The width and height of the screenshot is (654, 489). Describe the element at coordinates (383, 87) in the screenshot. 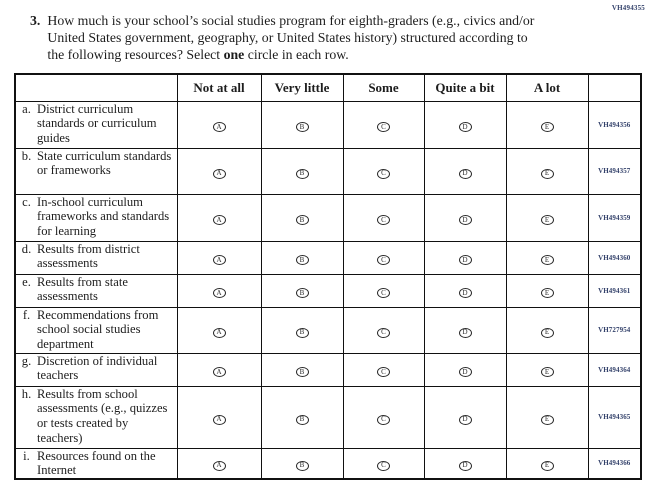

I see `column-header-some: Some` at that location.